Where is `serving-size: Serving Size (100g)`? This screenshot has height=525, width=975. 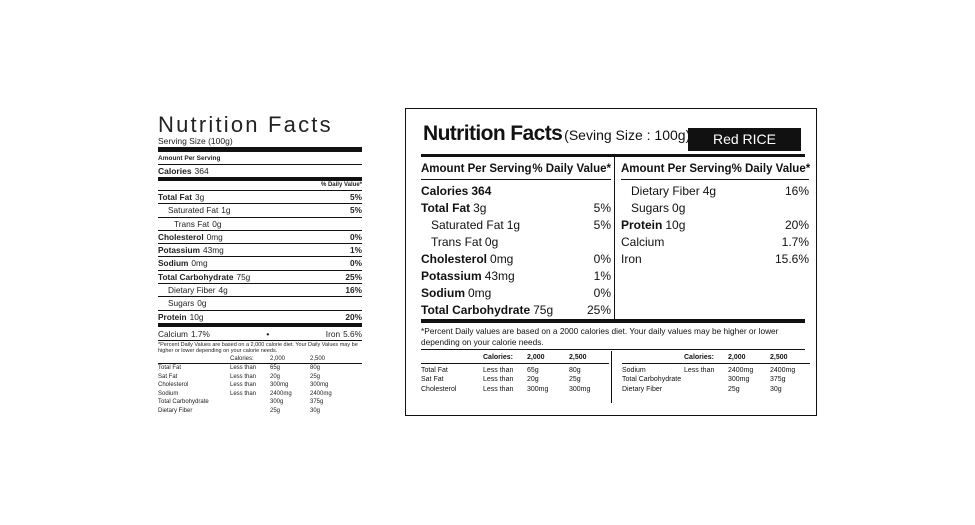
serving-size: Serving Size (100g) is located at coordinates (260, 144).